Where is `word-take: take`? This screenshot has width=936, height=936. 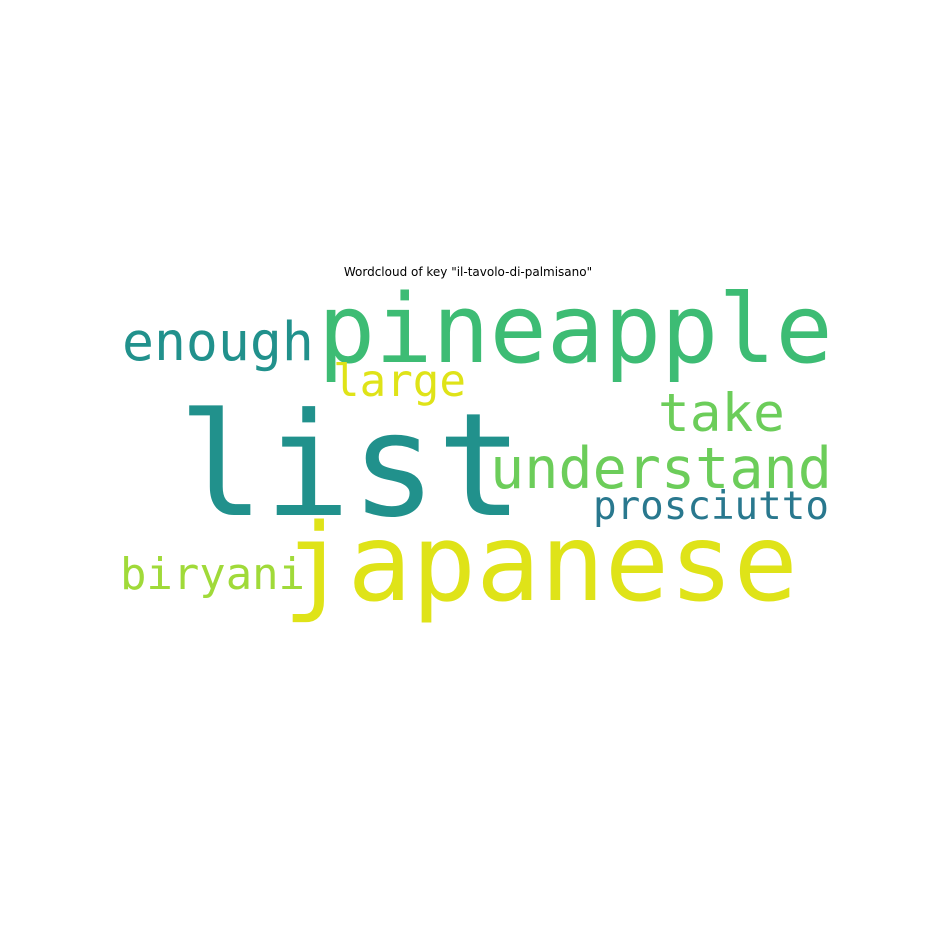
word-take: take is located at coordinates (721, 413).